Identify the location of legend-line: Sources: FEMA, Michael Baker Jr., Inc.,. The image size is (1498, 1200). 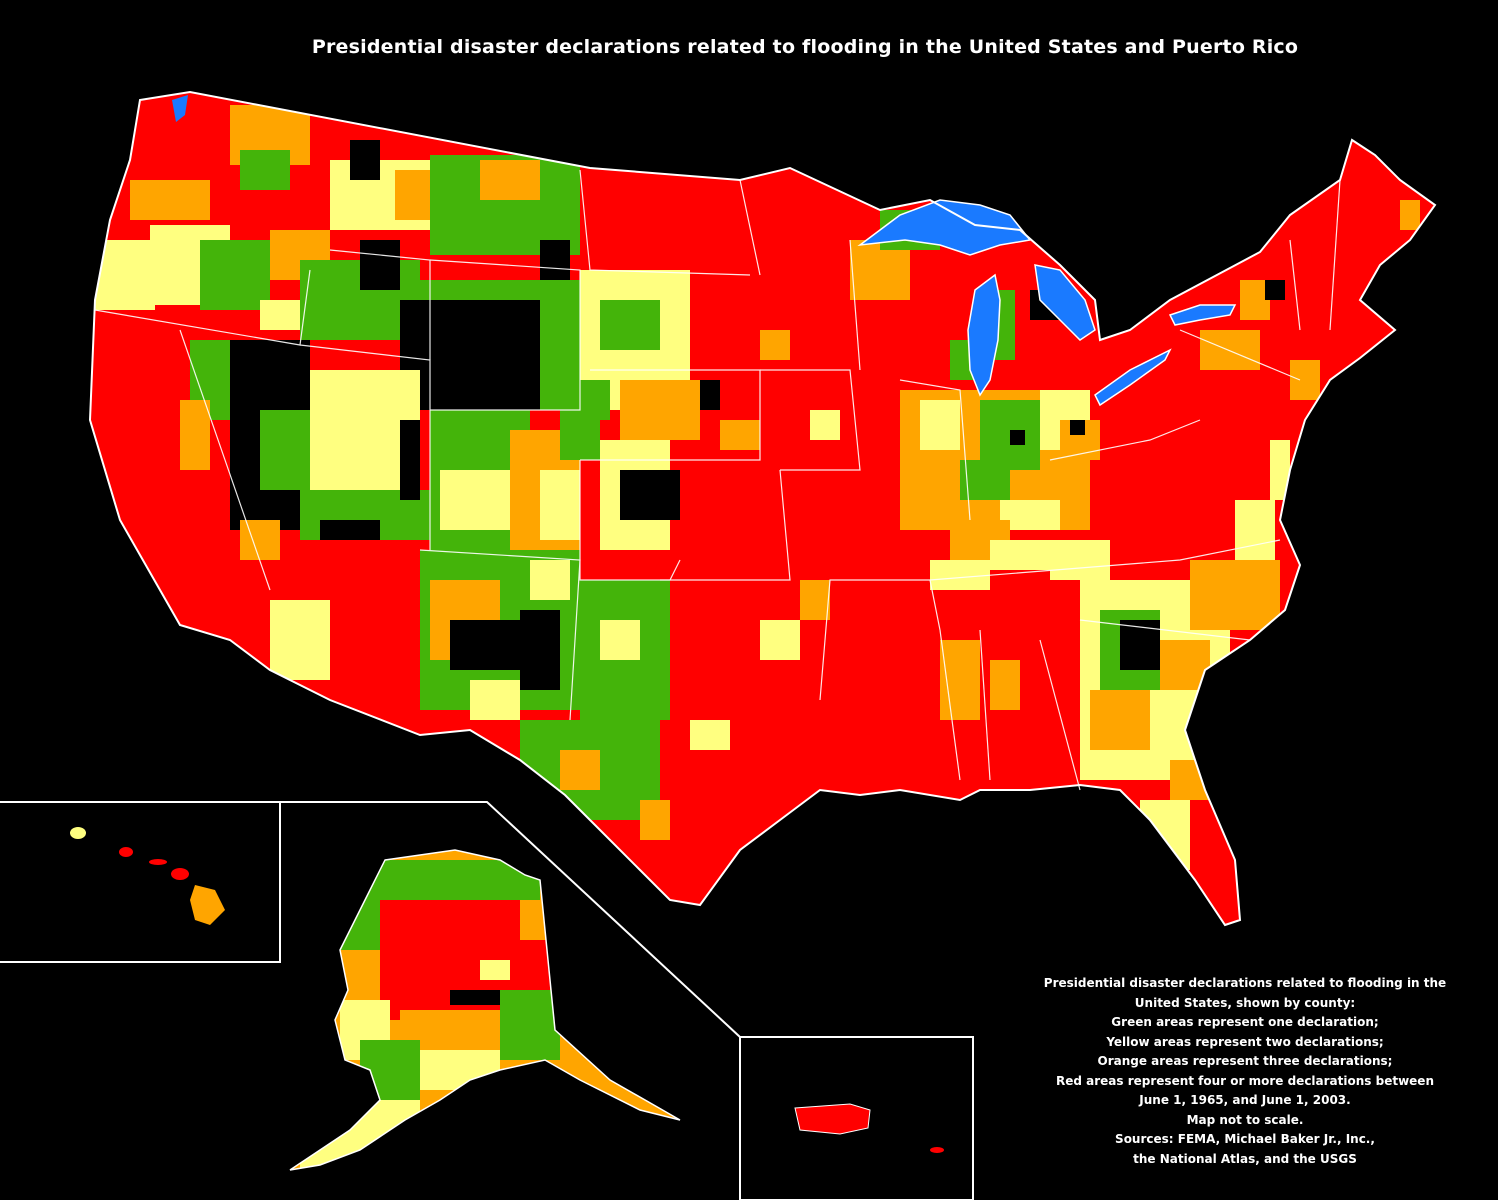
(1245, 1139).